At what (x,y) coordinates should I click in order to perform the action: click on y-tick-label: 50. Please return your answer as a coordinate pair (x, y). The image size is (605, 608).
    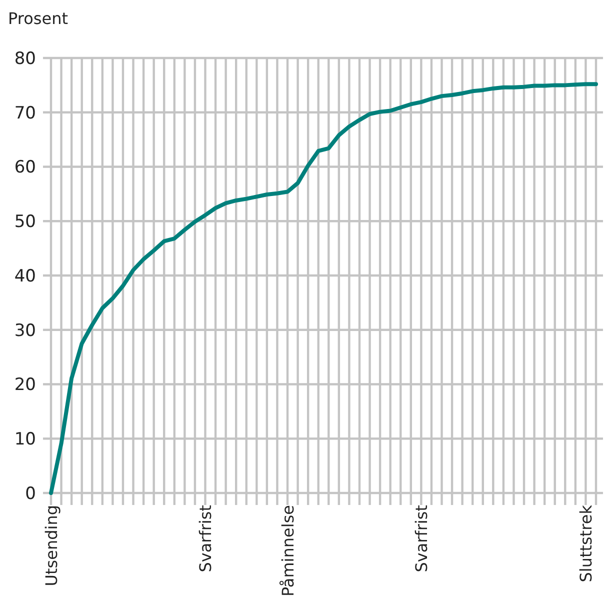
    Looking at the image, I should click on (25, 222).